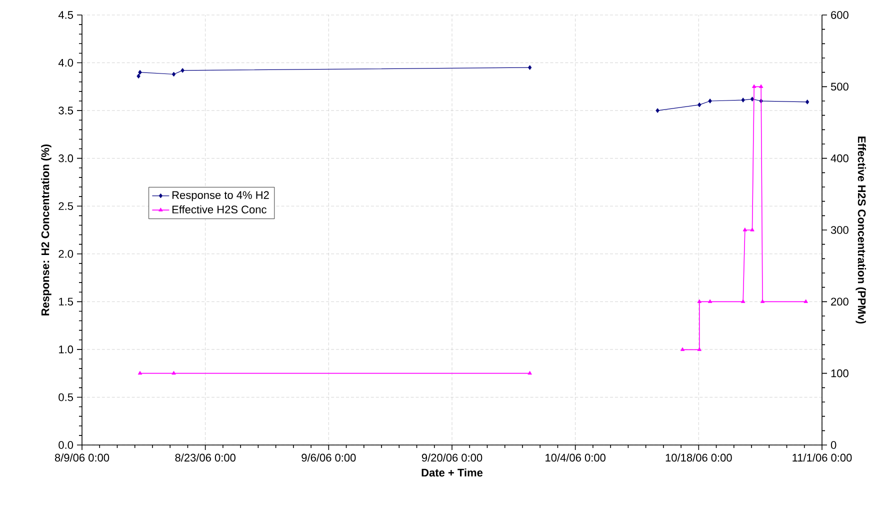  What do you see at coordinates (329, 458) in the screenshot?
I see `x-tick-label: 9/6/06 0:00` at bounding box center [329, 458].